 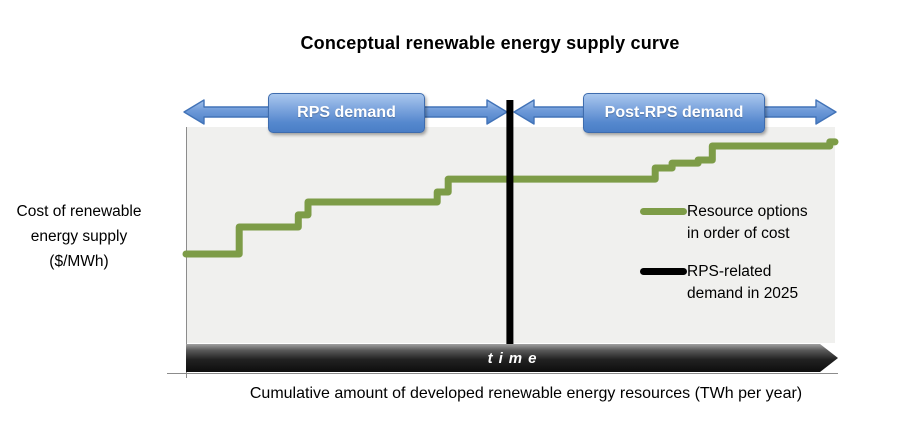 I want to click on time-axis-label: time, so click(x=515, y=358).